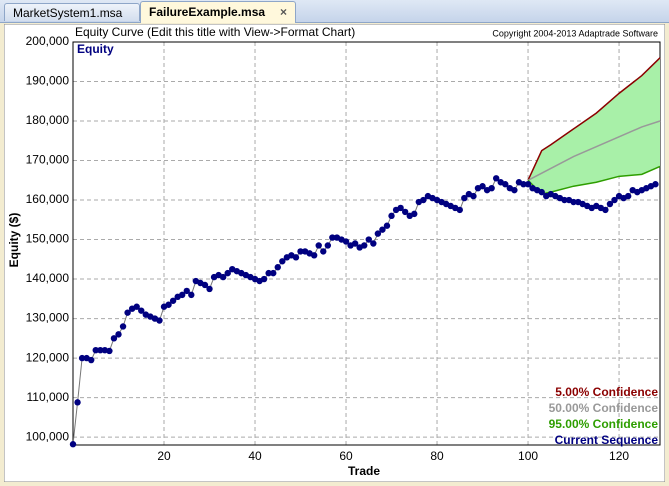  Describe the element at coordinates (606, 392) in the screenshot. I see `legend-entry: 5.00% Confidence` at that location.